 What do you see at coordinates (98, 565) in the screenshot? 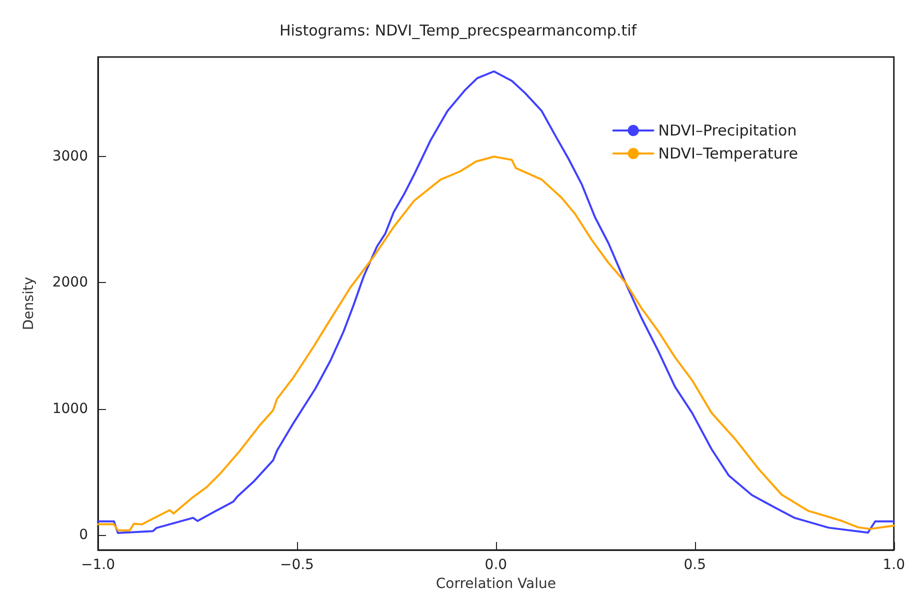
I see `x-tick-label: −1.0` at bounding box center [98, 565].